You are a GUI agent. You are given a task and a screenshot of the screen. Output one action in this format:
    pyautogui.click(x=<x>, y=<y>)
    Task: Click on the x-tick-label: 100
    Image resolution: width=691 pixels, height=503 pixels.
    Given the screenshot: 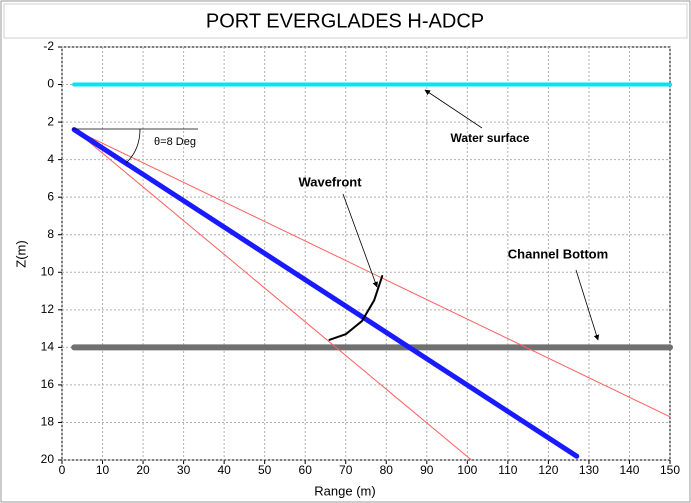 What is the action you would take?
    pyautogui.click(x=467, y=470)
    